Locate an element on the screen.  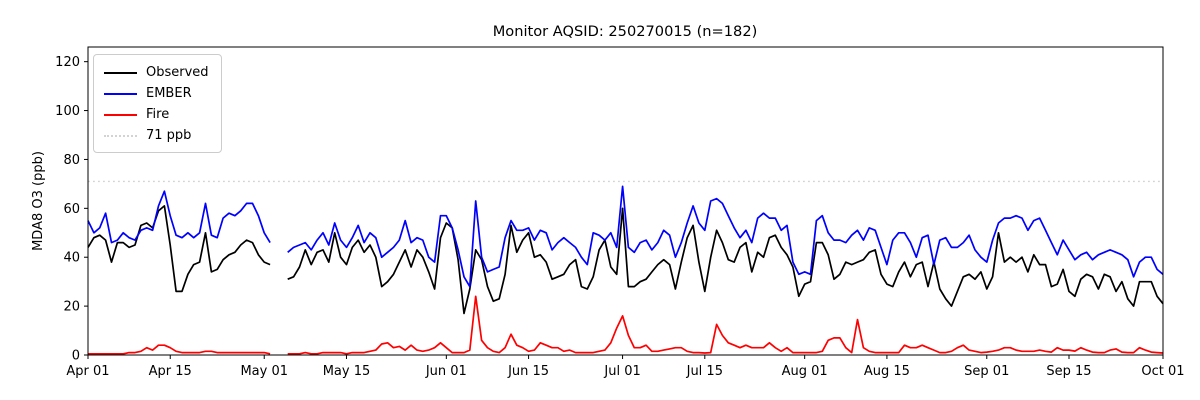
x-tick-label: Aug 01 is located at coordinates (805, 371).